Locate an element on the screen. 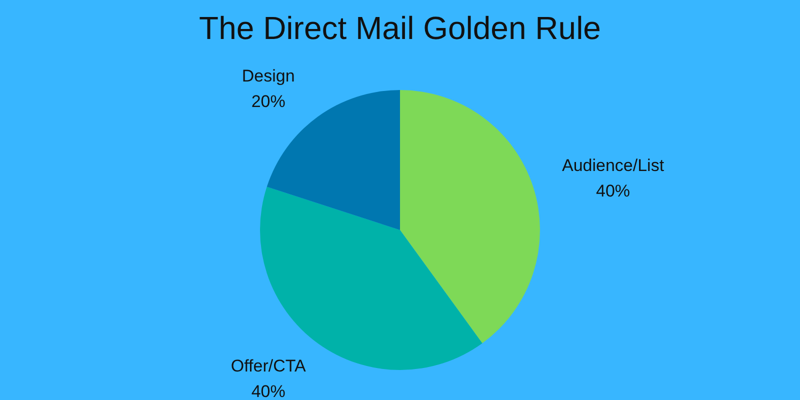 This screenshot has height=400, width=800. pie-slice is located at coordinates (470, 217).